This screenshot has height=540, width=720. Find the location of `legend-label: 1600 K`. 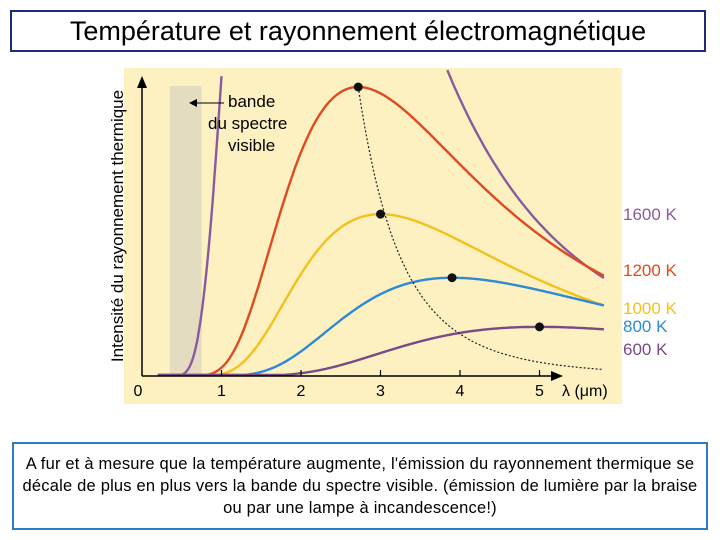

legend-label: 1600 K is located at coordinates (650, 214).